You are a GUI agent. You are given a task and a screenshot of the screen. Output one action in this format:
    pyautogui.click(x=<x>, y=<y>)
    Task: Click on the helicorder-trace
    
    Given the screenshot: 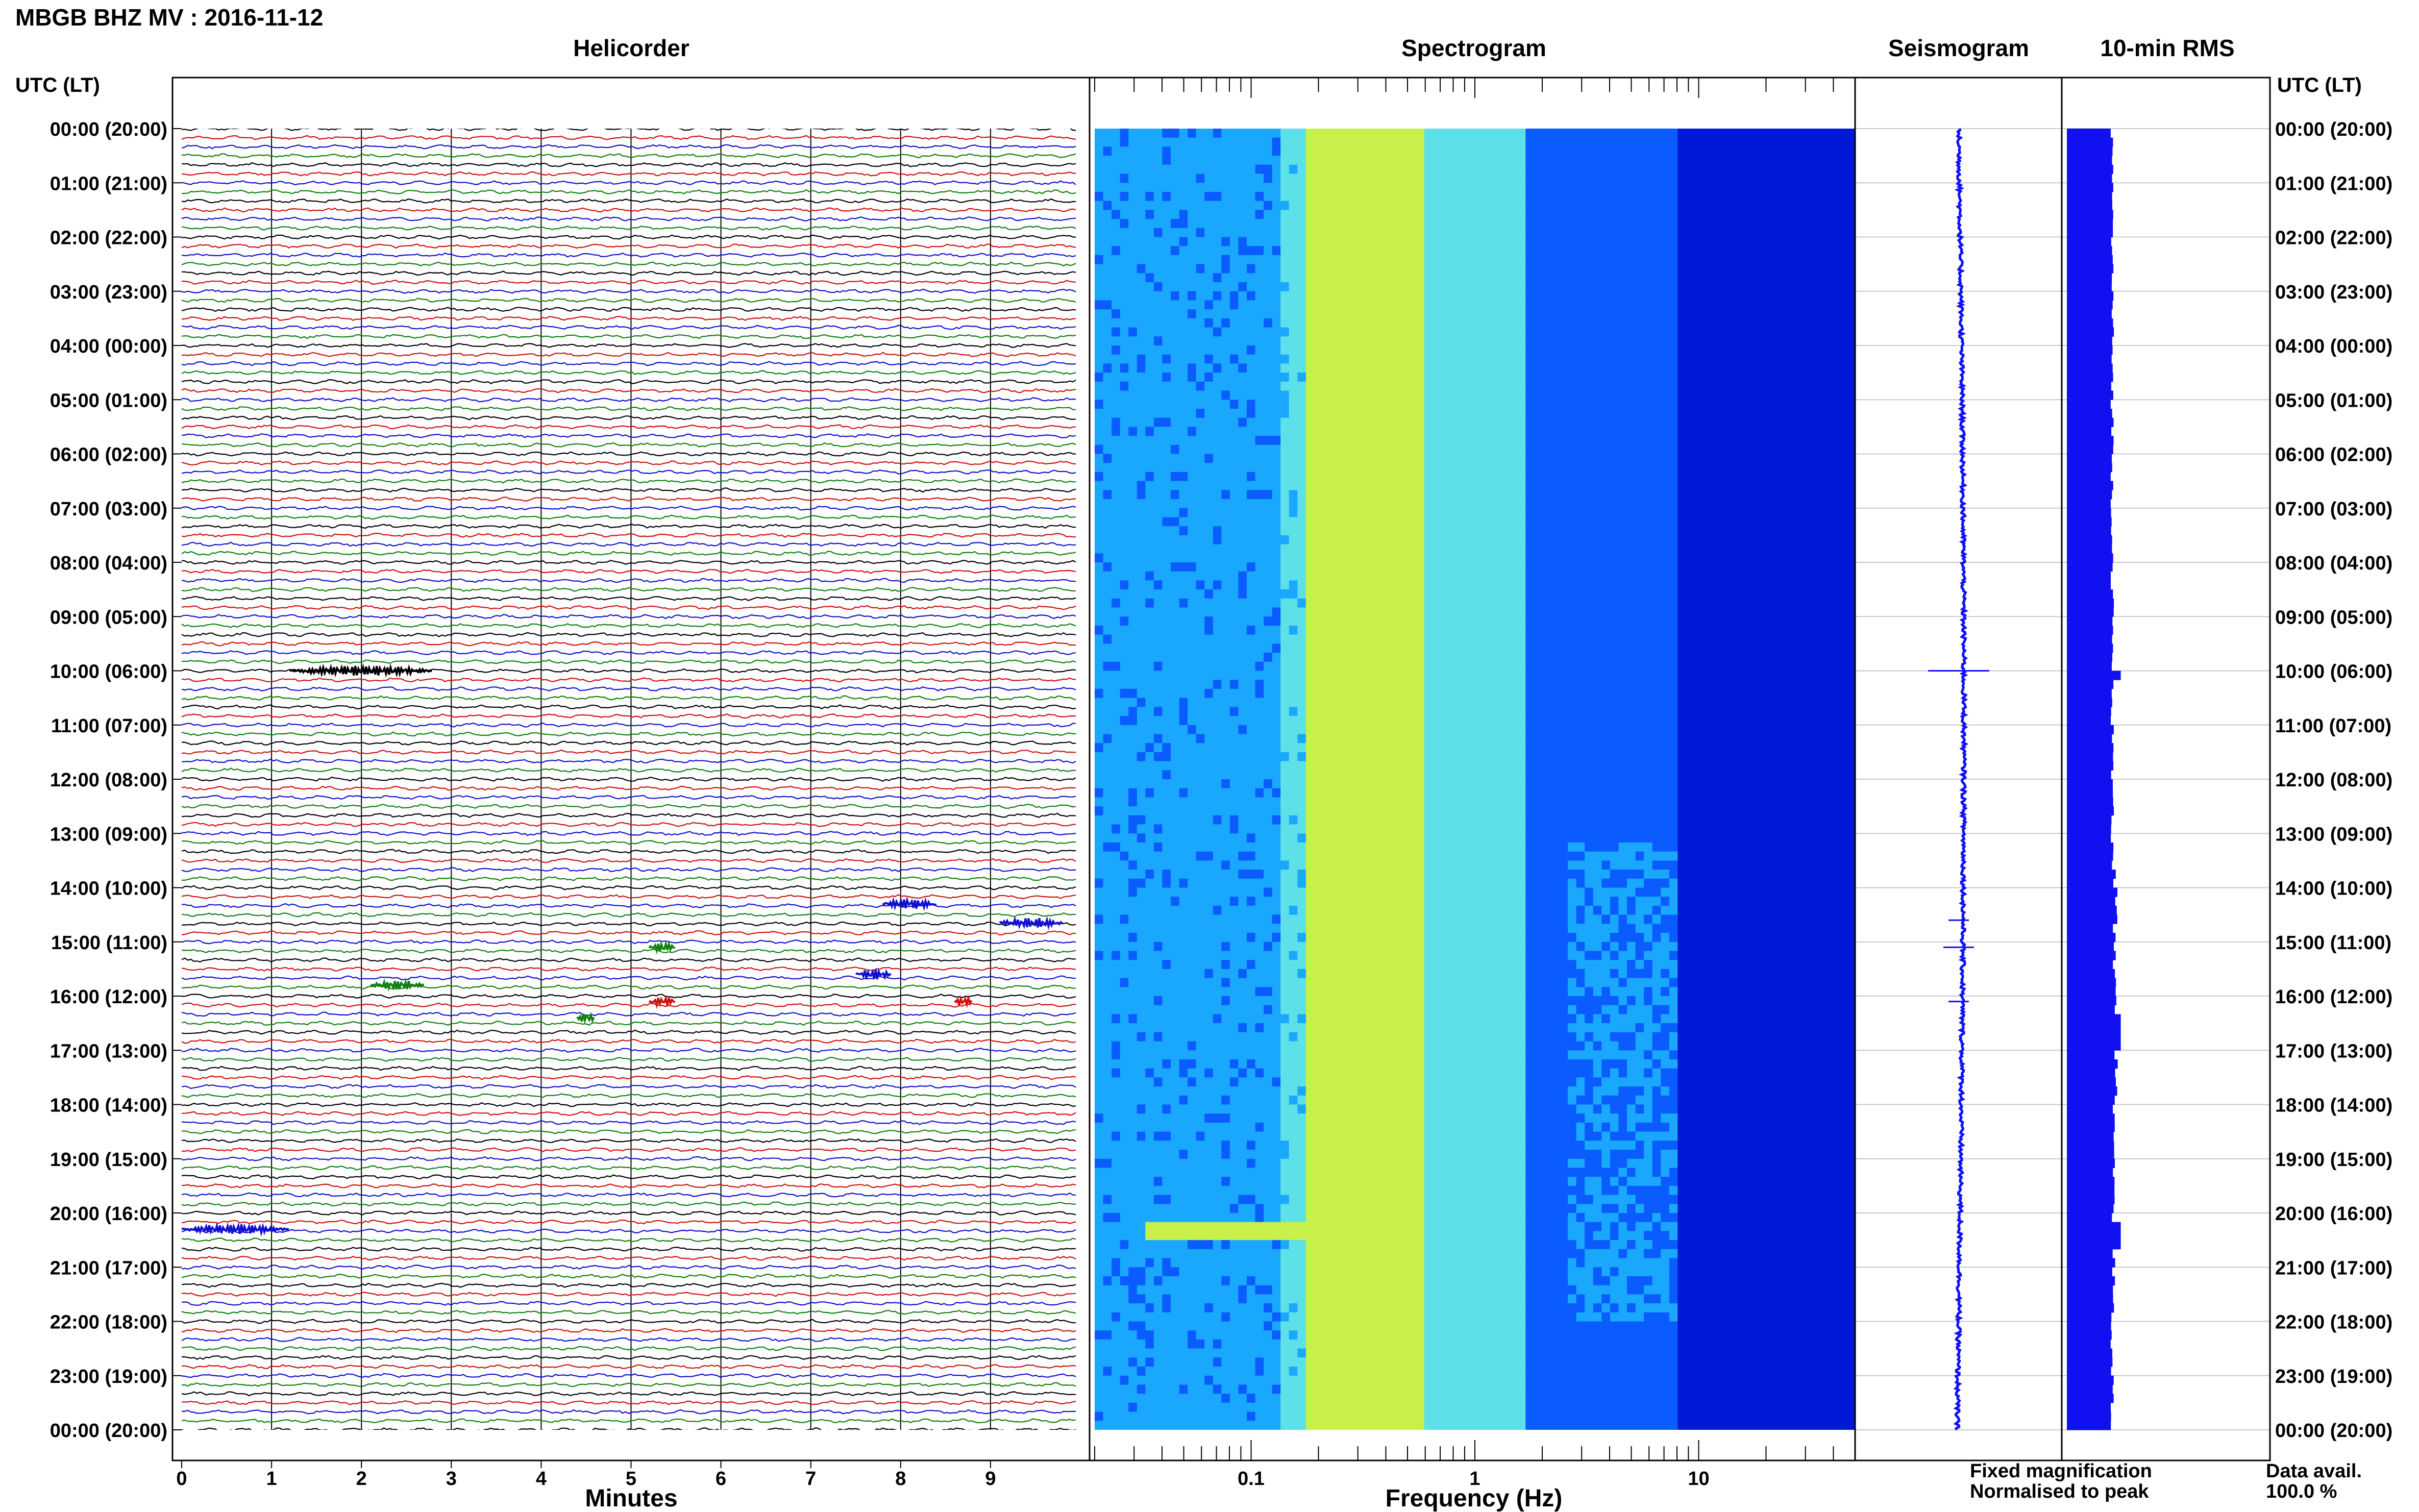 What is the action you would take?
    pyautogui.click(x=628, y=1231)
    